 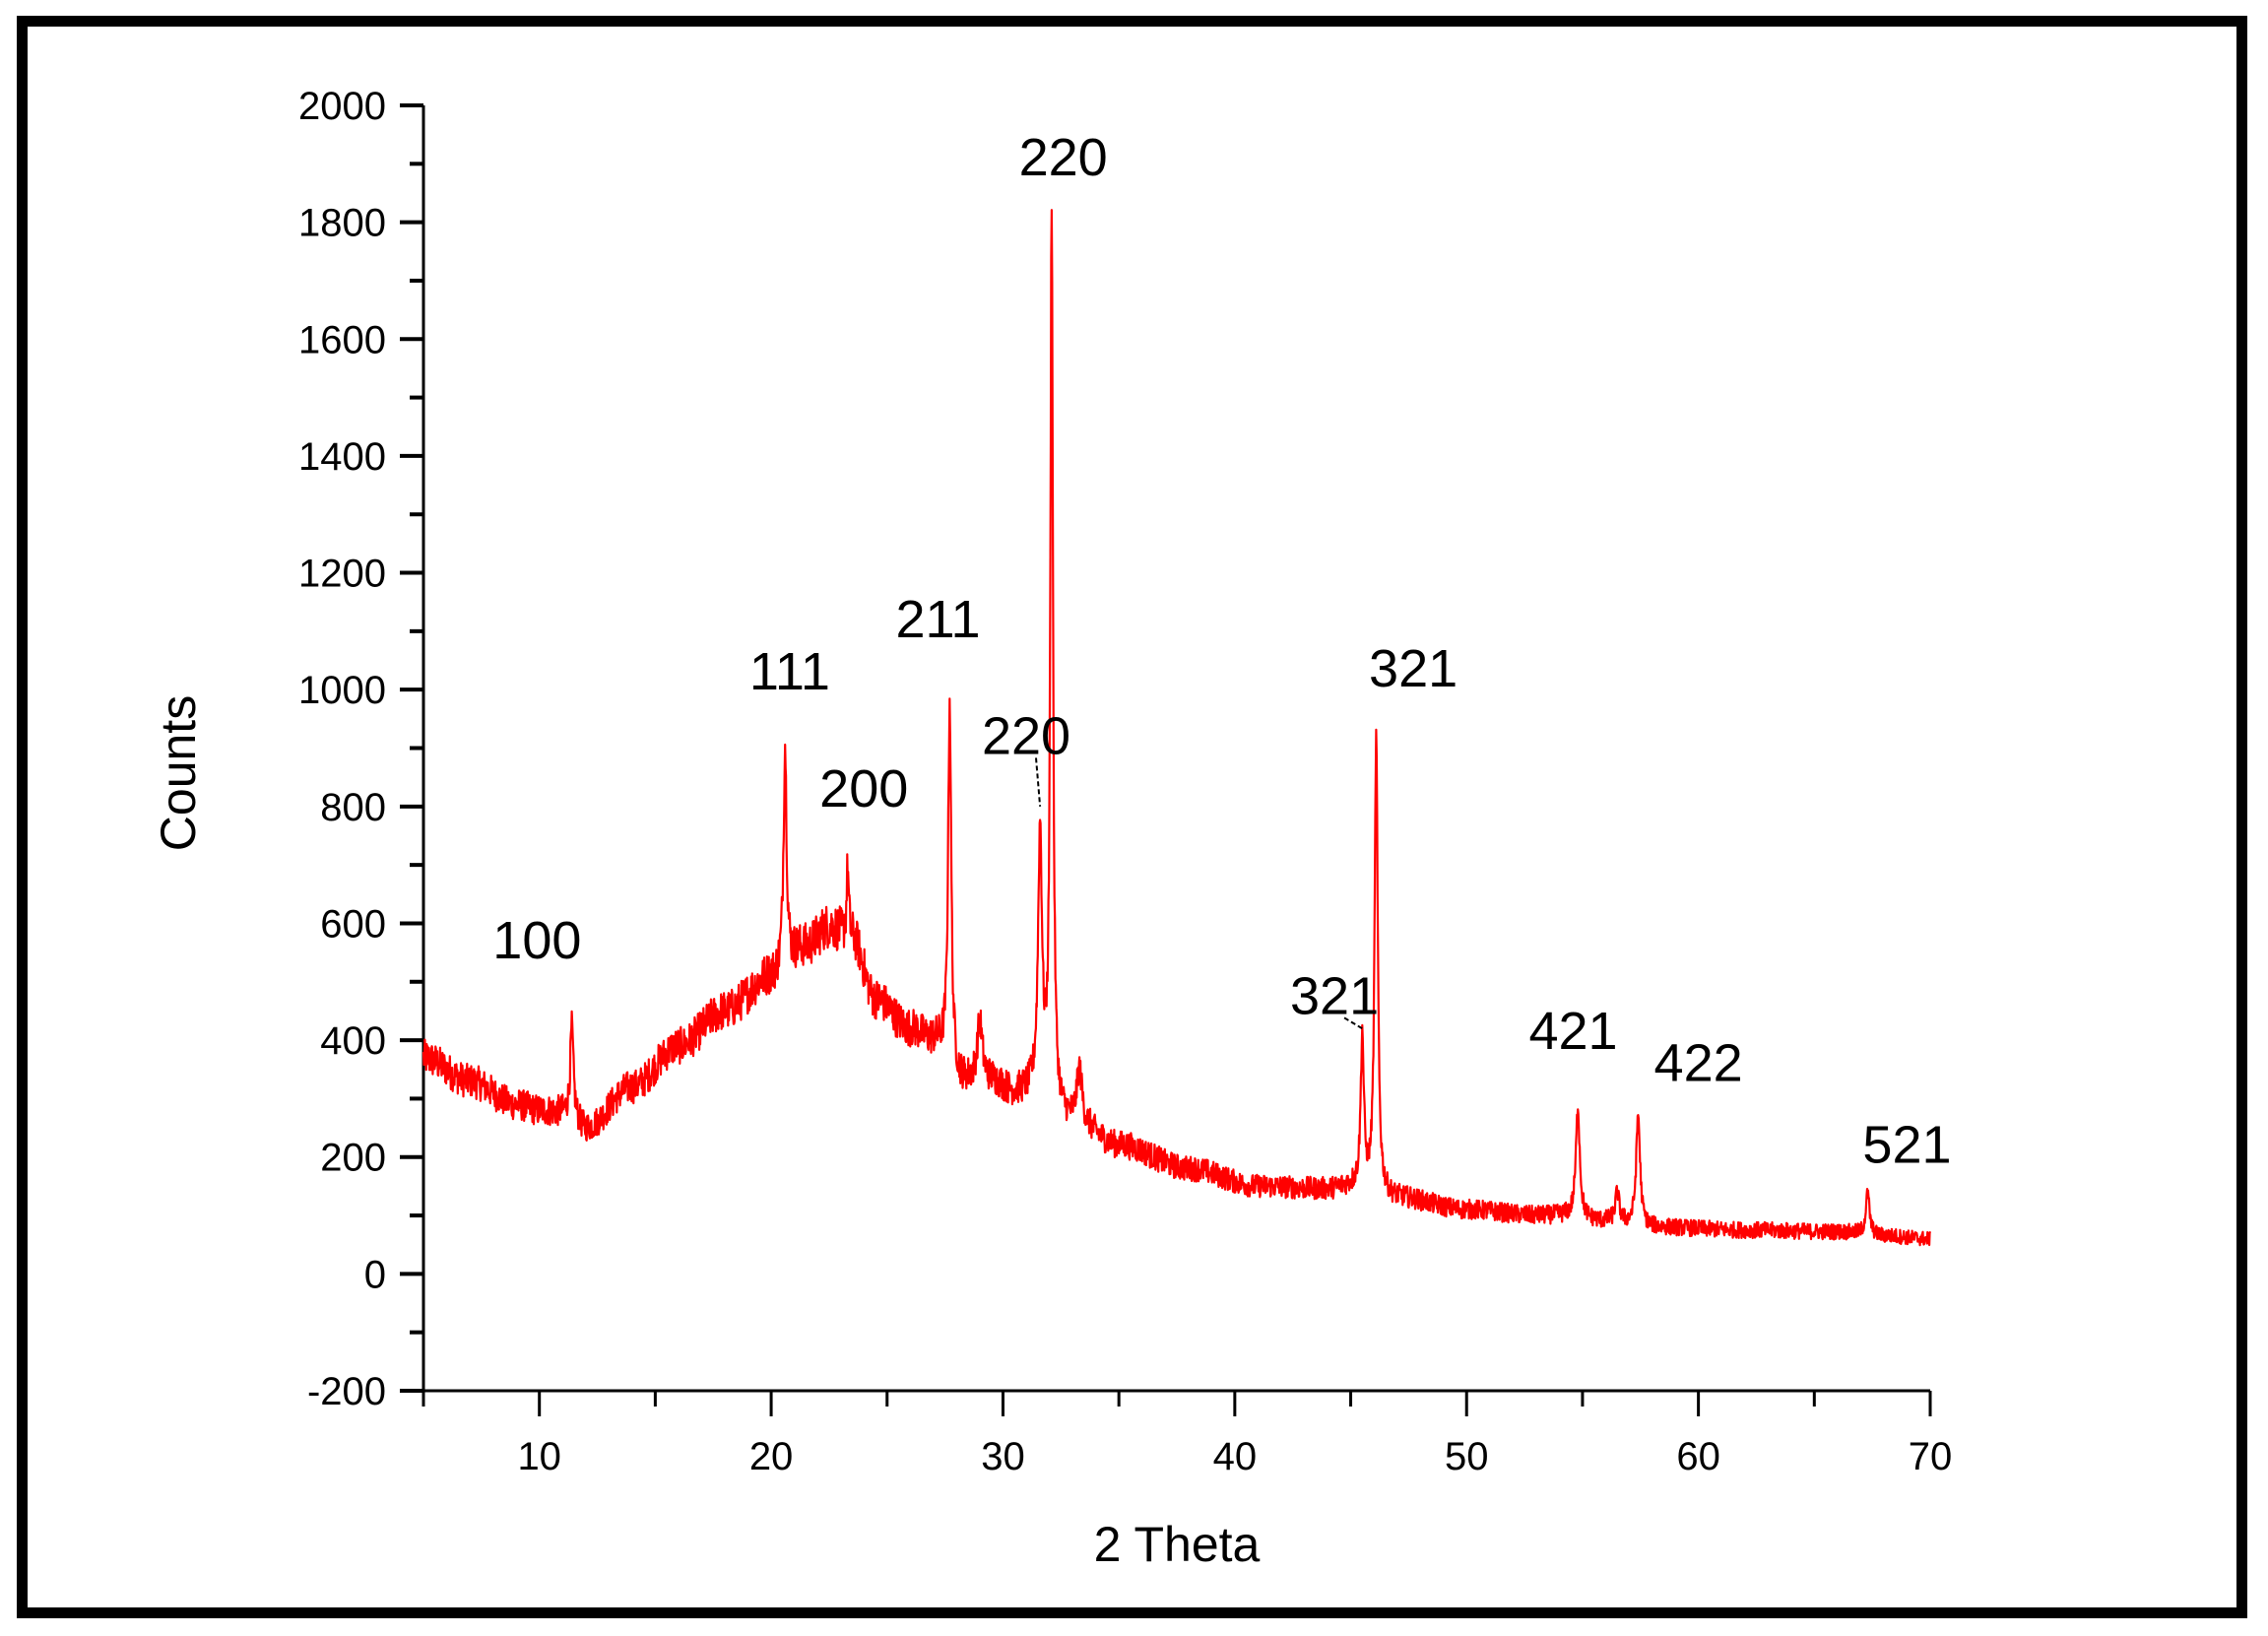 What do you see at coordinates (342, 690) in the screenshot?
I see `y-tick-label: 1000` at bounding box center [342, 690].